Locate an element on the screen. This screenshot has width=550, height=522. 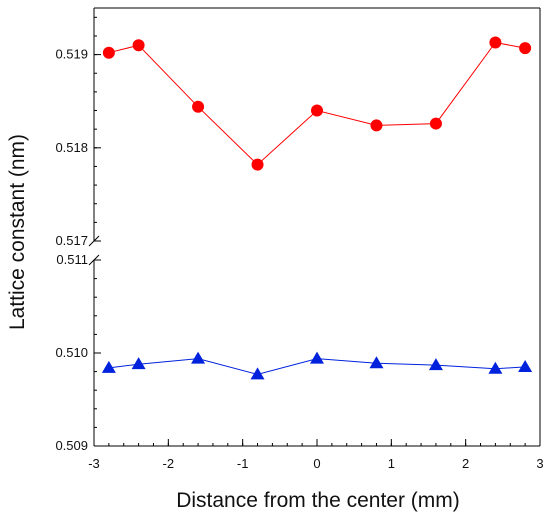
y-axis-title: Lattice constant (nm) is located at coordinates (17, 232).